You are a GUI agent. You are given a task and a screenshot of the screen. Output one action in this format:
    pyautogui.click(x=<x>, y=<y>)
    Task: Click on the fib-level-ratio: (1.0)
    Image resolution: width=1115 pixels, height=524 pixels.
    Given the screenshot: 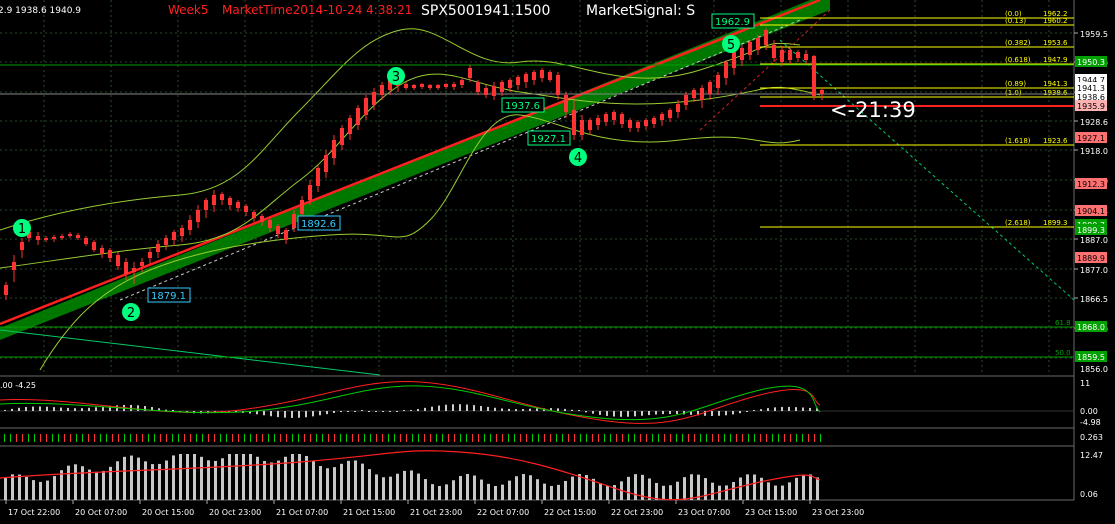 What is the action you would take?
    pyautogui.click(x=1013, y=93)
    